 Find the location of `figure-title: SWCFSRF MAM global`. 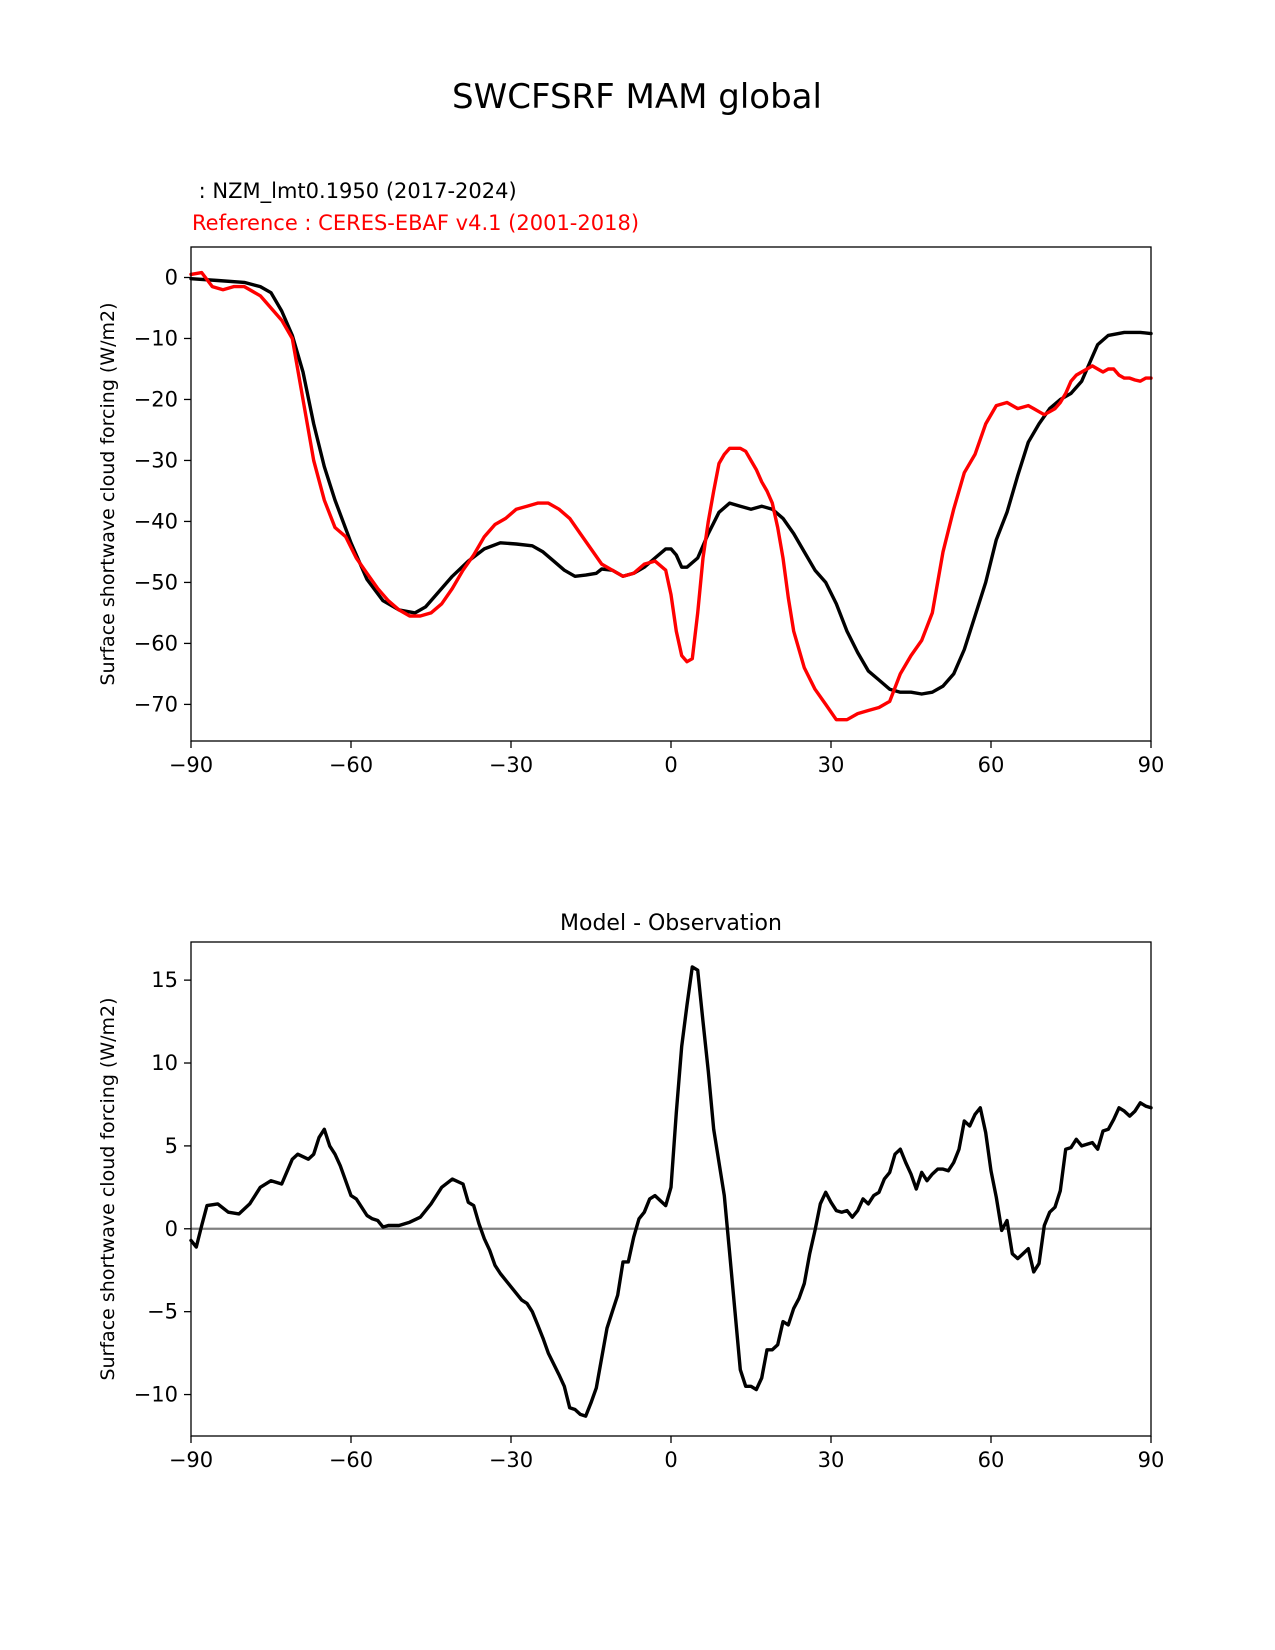

figure-title: SWCFSRF MAM global is located at coordinates (637, 97).